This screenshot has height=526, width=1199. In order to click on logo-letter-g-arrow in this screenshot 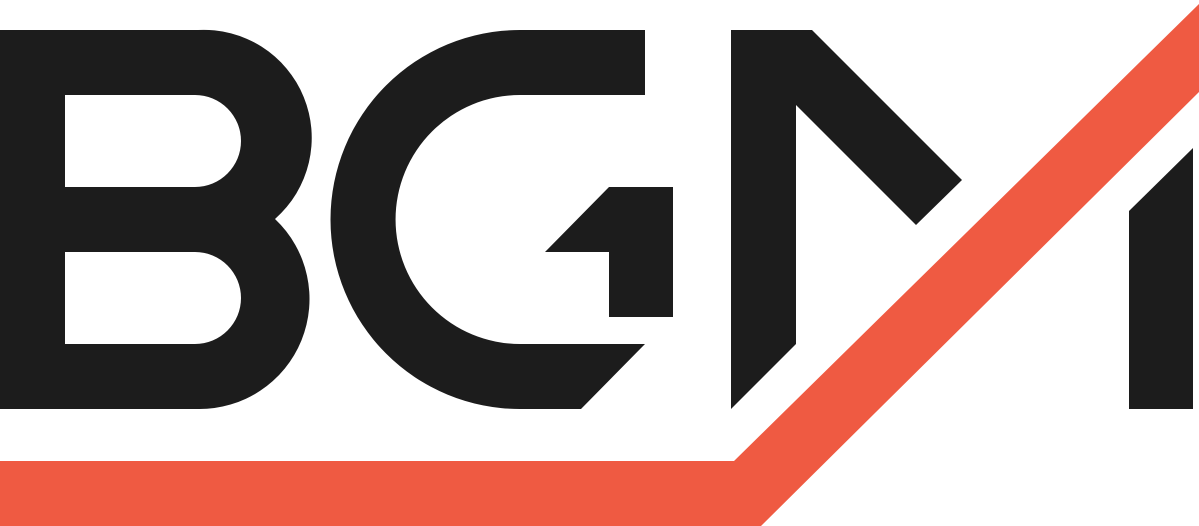, I will do `click(609, 252)`.